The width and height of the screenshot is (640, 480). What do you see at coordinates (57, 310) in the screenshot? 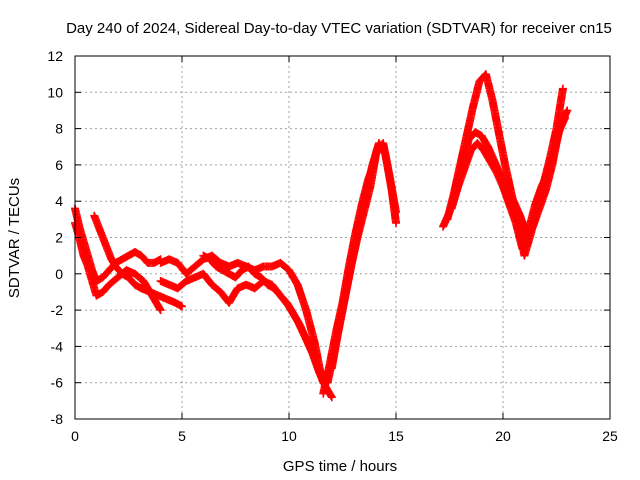
I see `y-tick-label: -2` at bounding box center [57, 310].